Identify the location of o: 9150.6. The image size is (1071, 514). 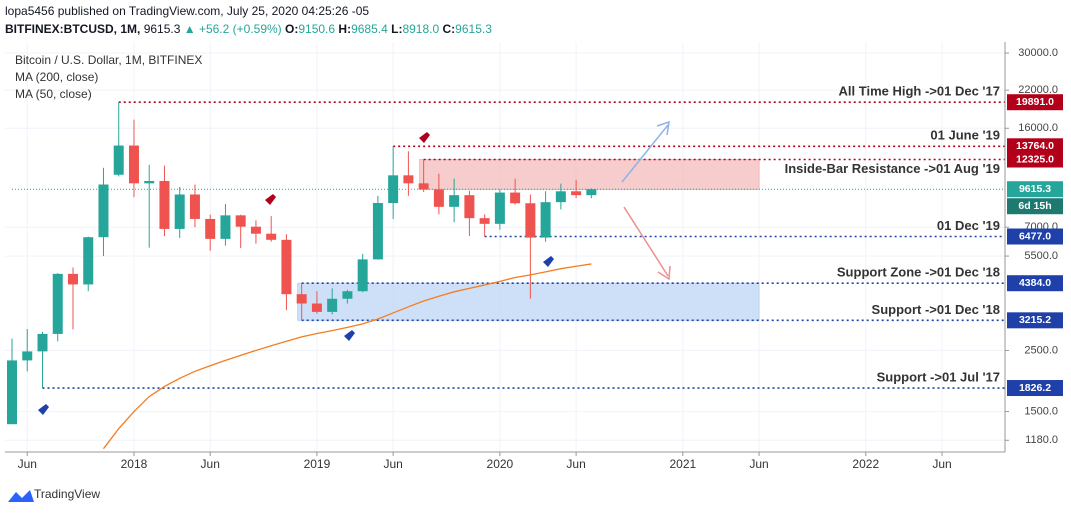
(316, 29).